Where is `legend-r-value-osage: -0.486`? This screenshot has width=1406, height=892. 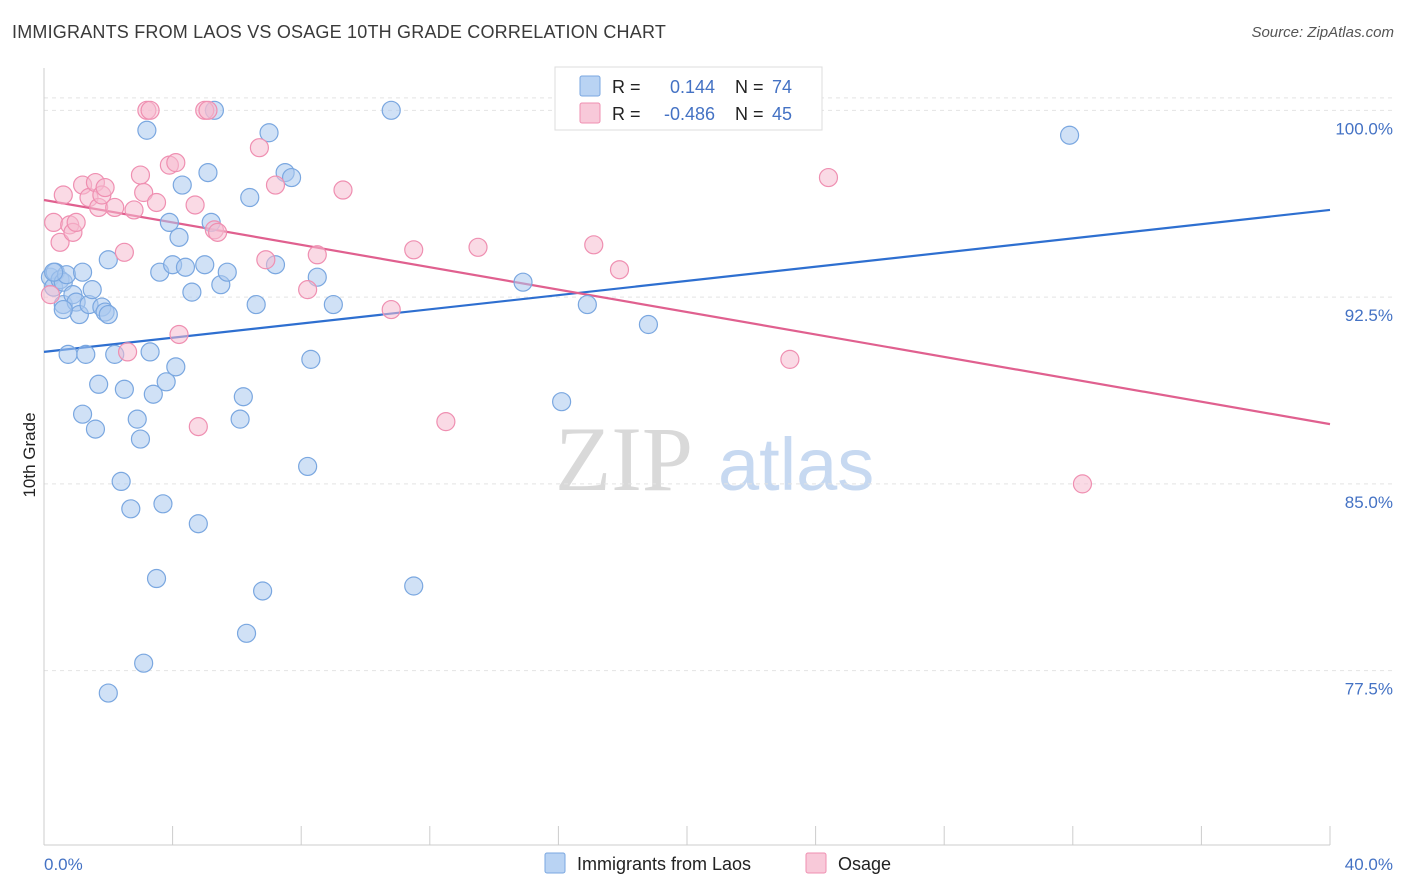 legend-r-value-osage: -0.486 is located at coordinates (689, 114).